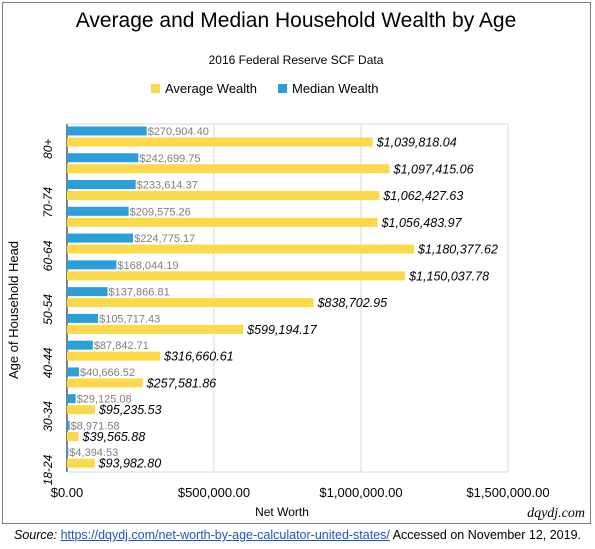 This screenshot has height=549, width=595. I want to click on x-tick-label: $1,500,000.00, so click(507, 492).